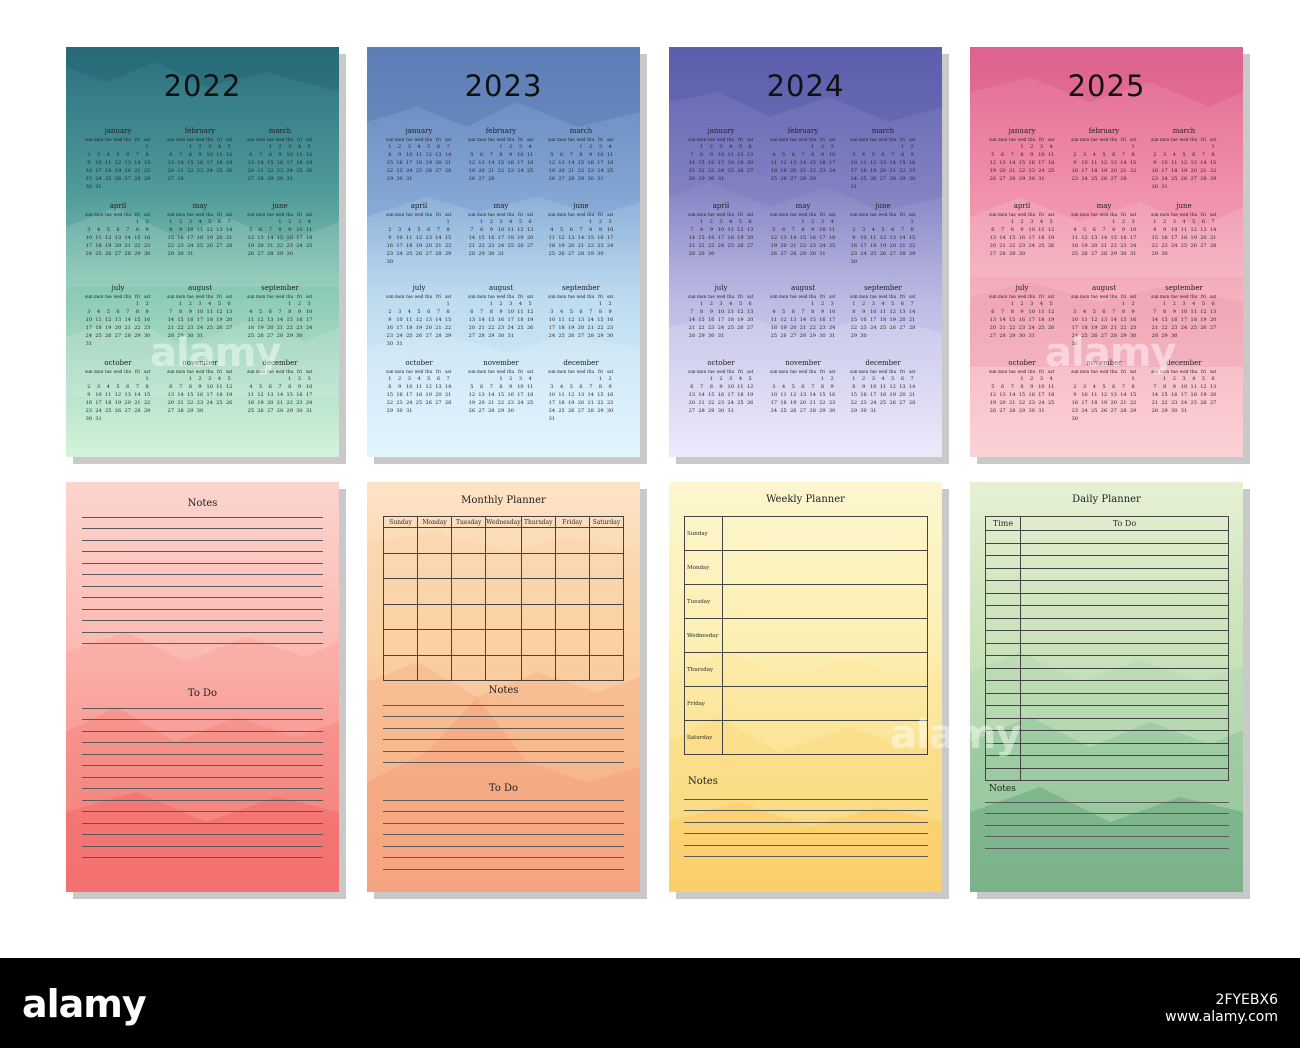  Describe the element at coordinates (912, 304) in the screenshot. I see `day-number: 7` at that location.